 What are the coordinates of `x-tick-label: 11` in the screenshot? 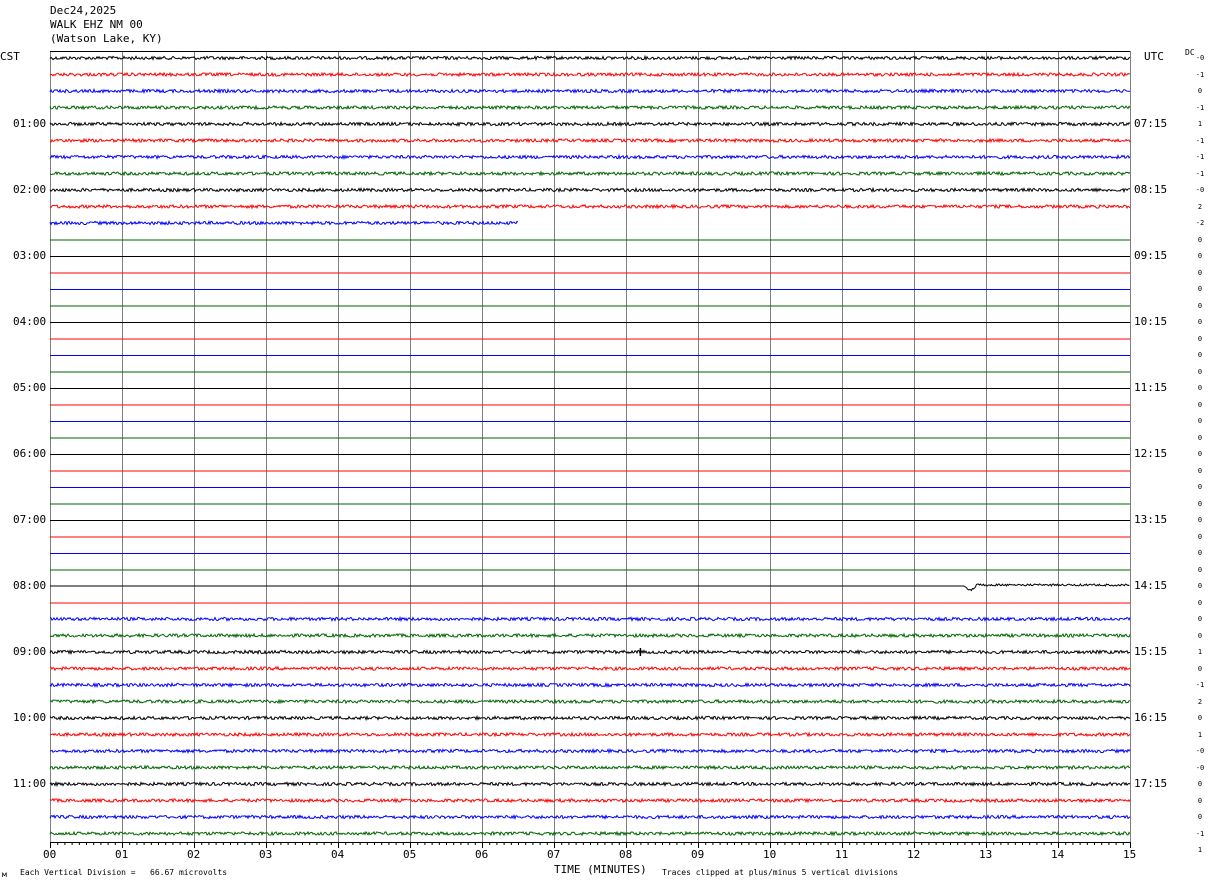 It's located at (842, 854).